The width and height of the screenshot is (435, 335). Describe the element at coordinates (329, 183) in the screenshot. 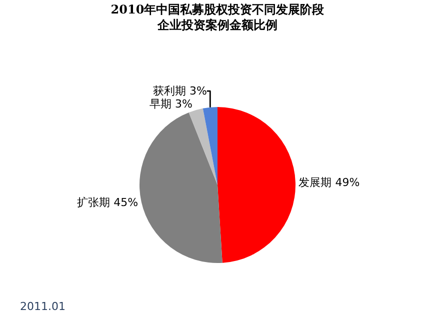

I see `slice-label: 发展期 49%` at that location.